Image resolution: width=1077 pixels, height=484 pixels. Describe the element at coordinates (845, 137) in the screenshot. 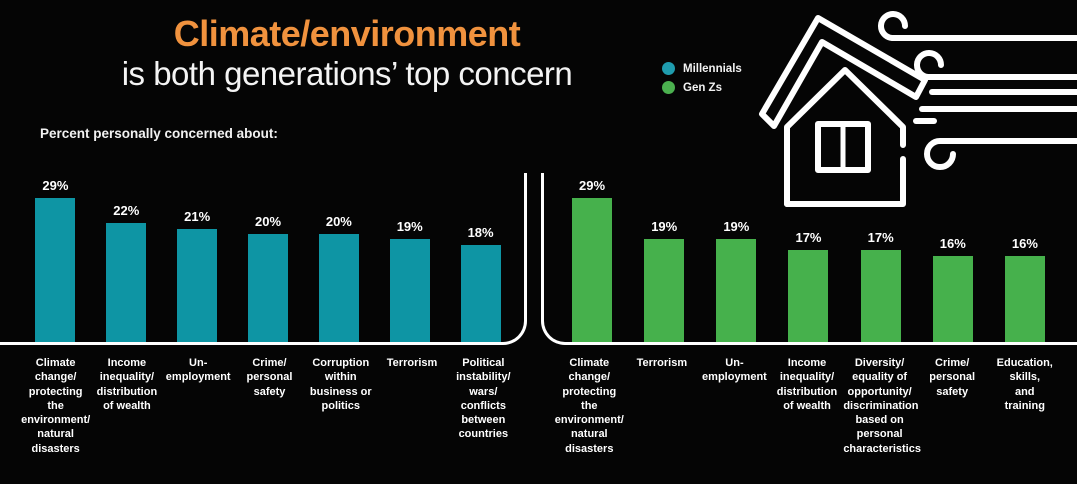

I see `house-body` at that location.